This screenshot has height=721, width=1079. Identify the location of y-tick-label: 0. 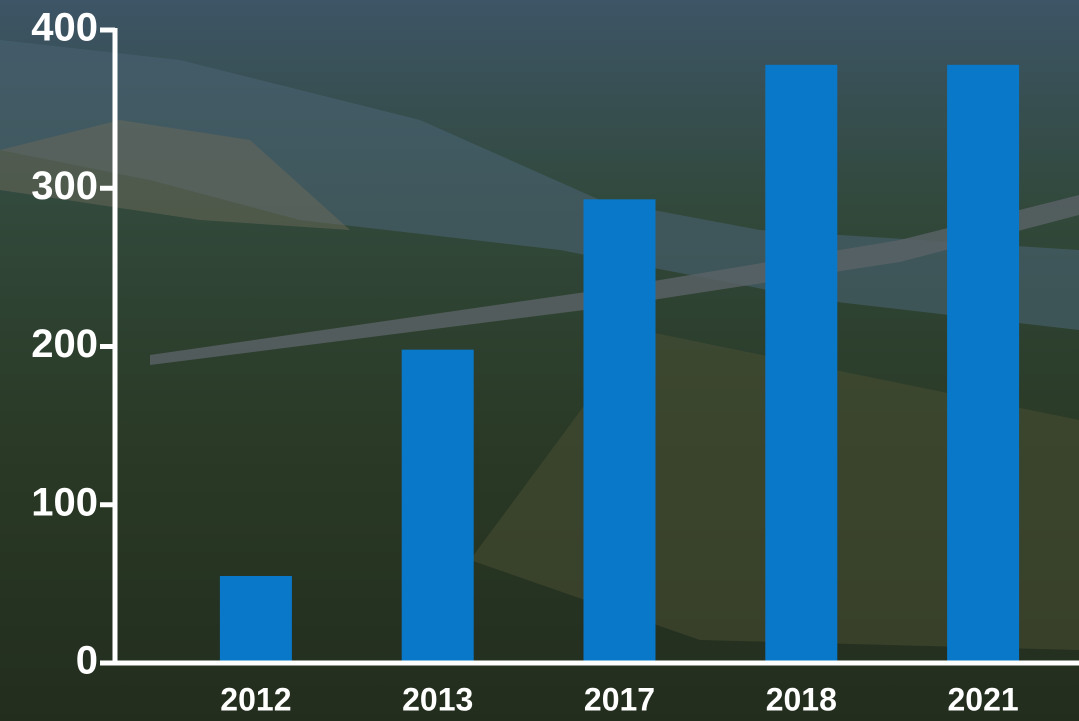
(87, 661).